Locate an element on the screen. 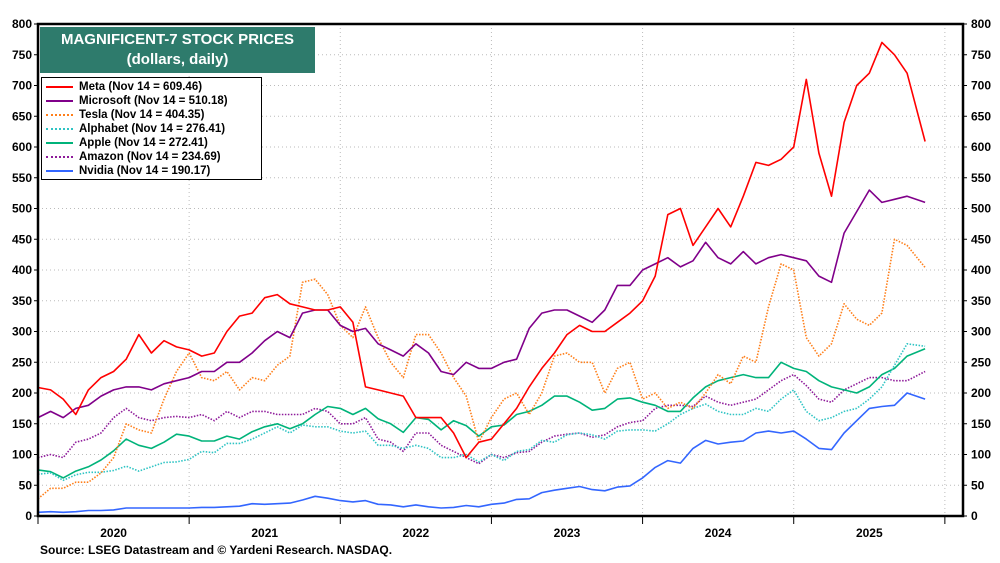 Image resolution: width=1000 pixels, height=563 pixels. y-tick-label-left: 0 is located at coordinates (28, 516).